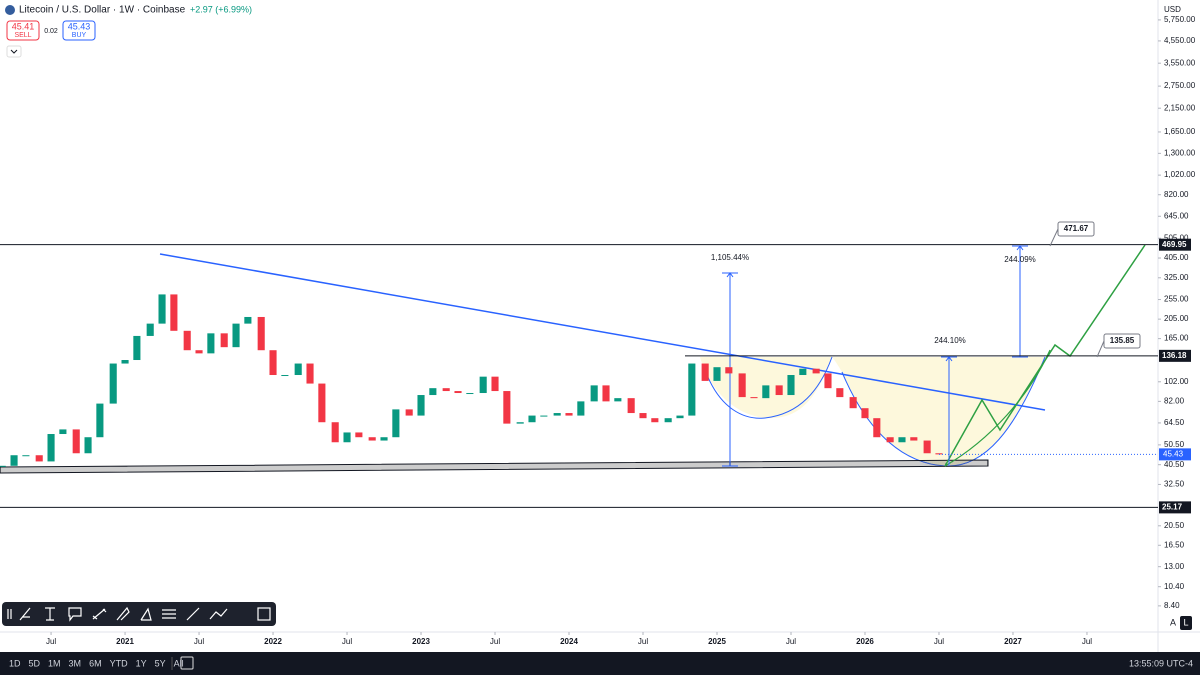 This screenshot has height=675, width=1200. I want to click on y-tick-label: 820.00, so click(1176, 194).